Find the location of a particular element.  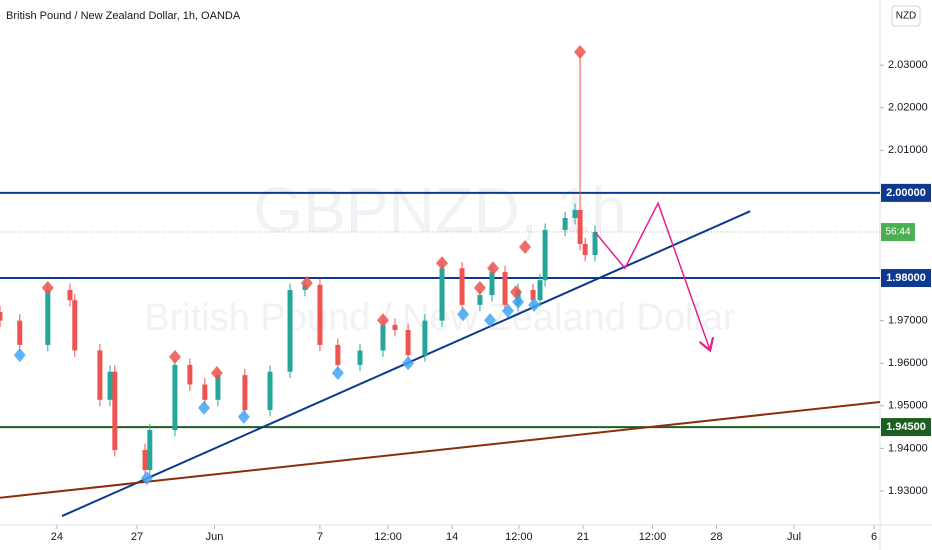

level-label: 1.94500 is located at coordinates (906, 427).